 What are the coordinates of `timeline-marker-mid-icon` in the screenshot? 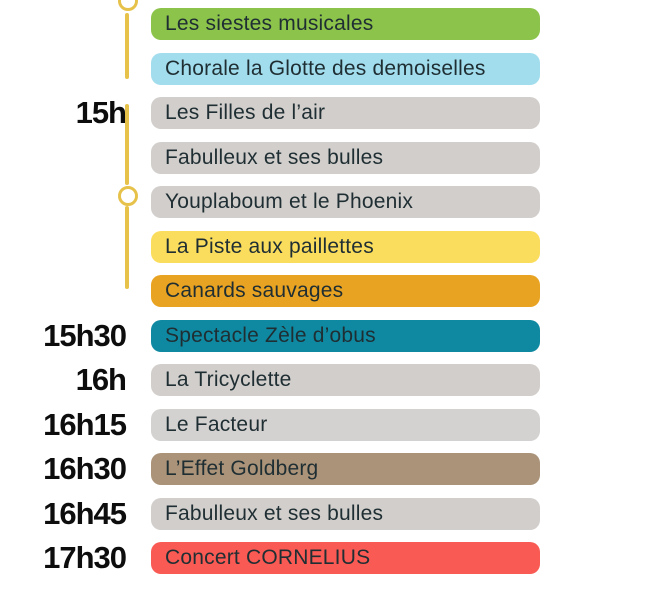 It's located at (128, 196).